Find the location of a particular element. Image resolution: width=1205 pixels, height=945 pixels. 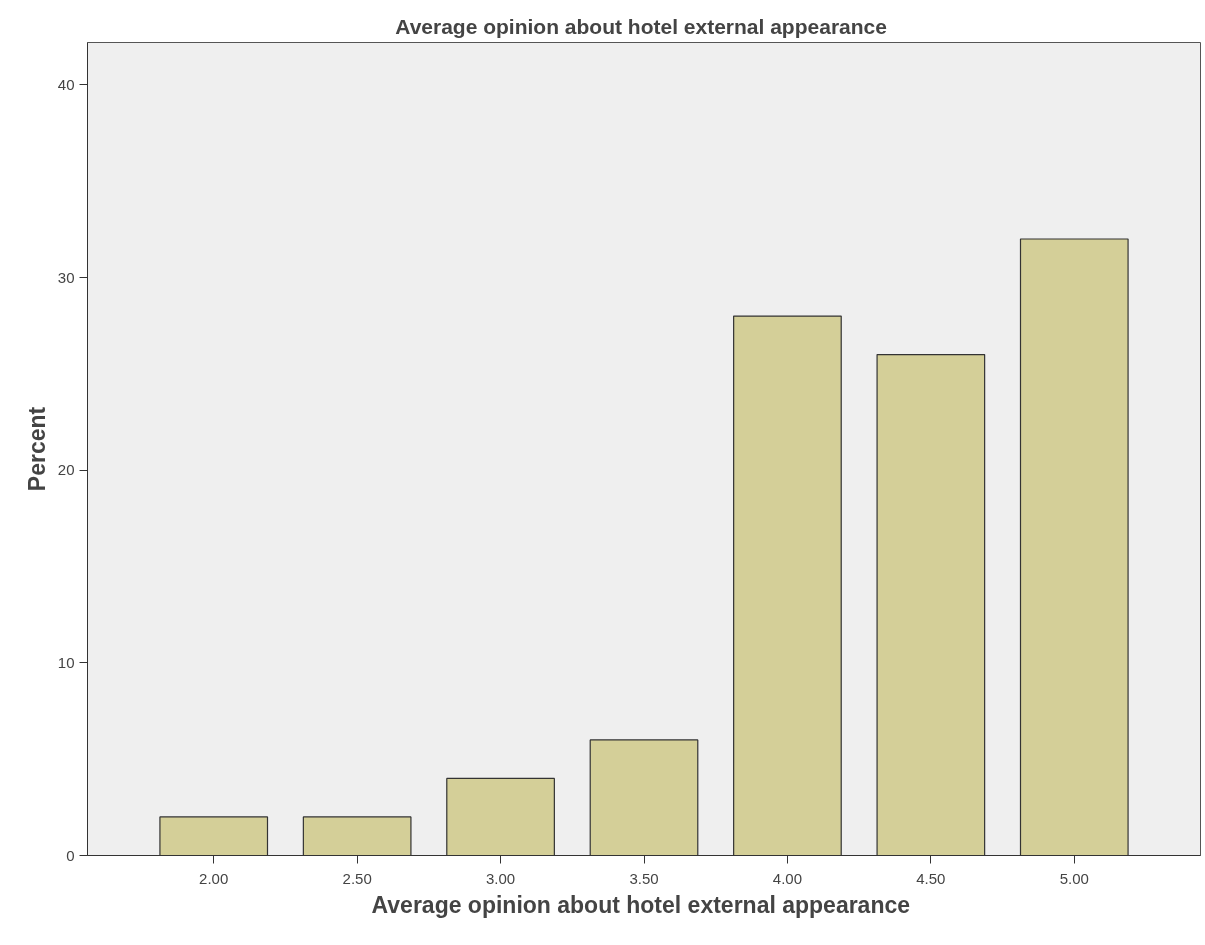

x-tick-label: 3.50 is located at coordinates (644, 878).